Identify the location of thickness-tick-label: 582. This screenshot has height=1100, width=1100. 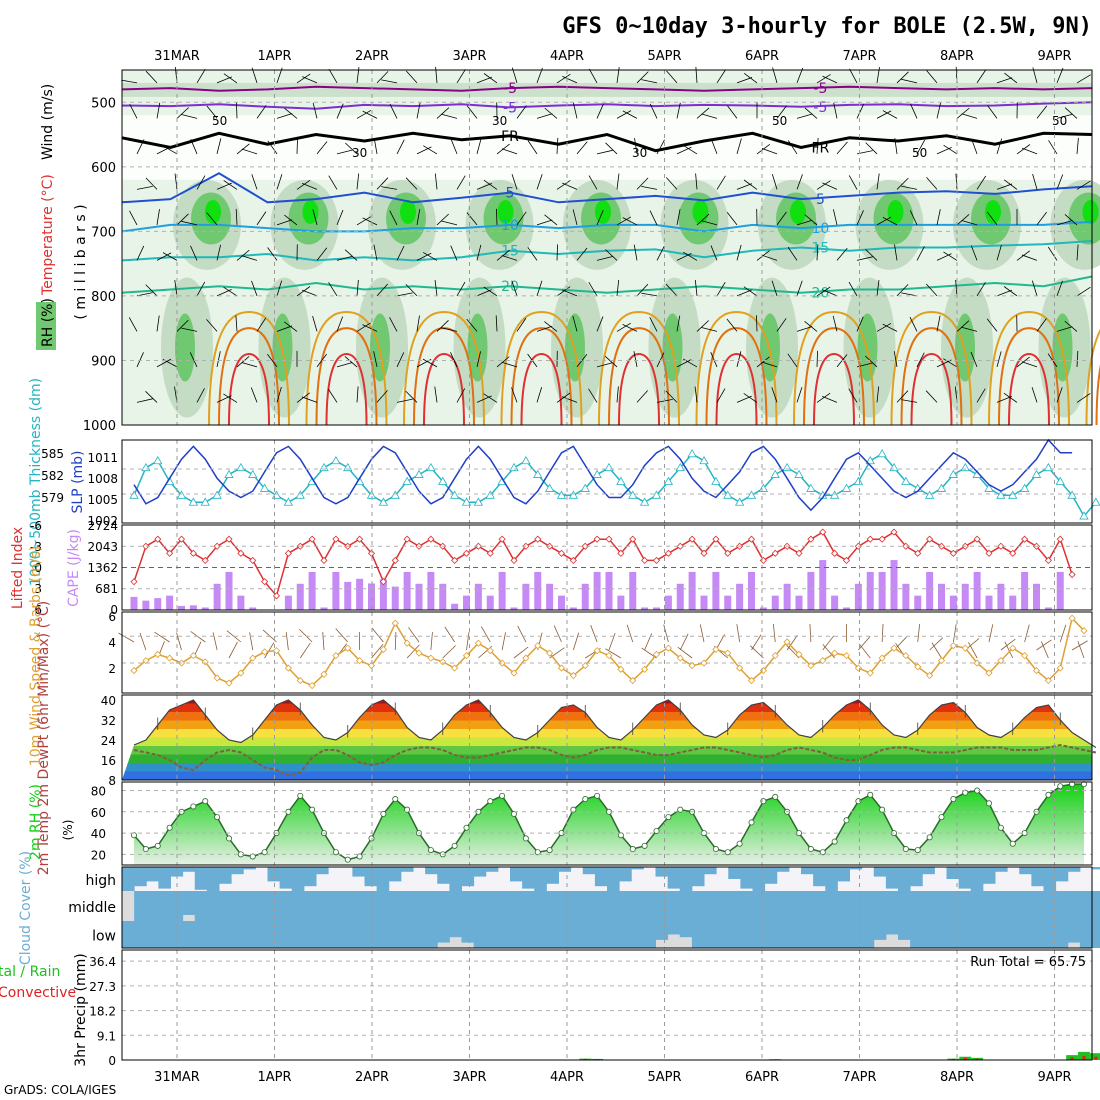
(52, 476).